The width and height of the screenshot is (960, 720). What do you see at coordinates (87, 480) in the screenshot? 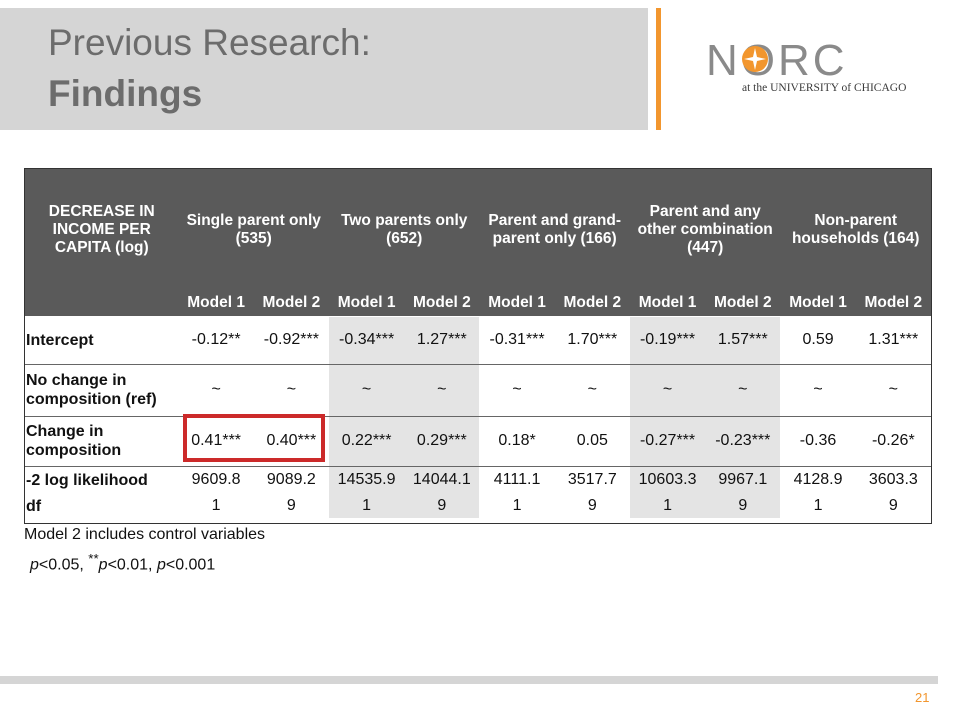
I see `row-label: -2 log likelihood` at bounding box center [87, 480].